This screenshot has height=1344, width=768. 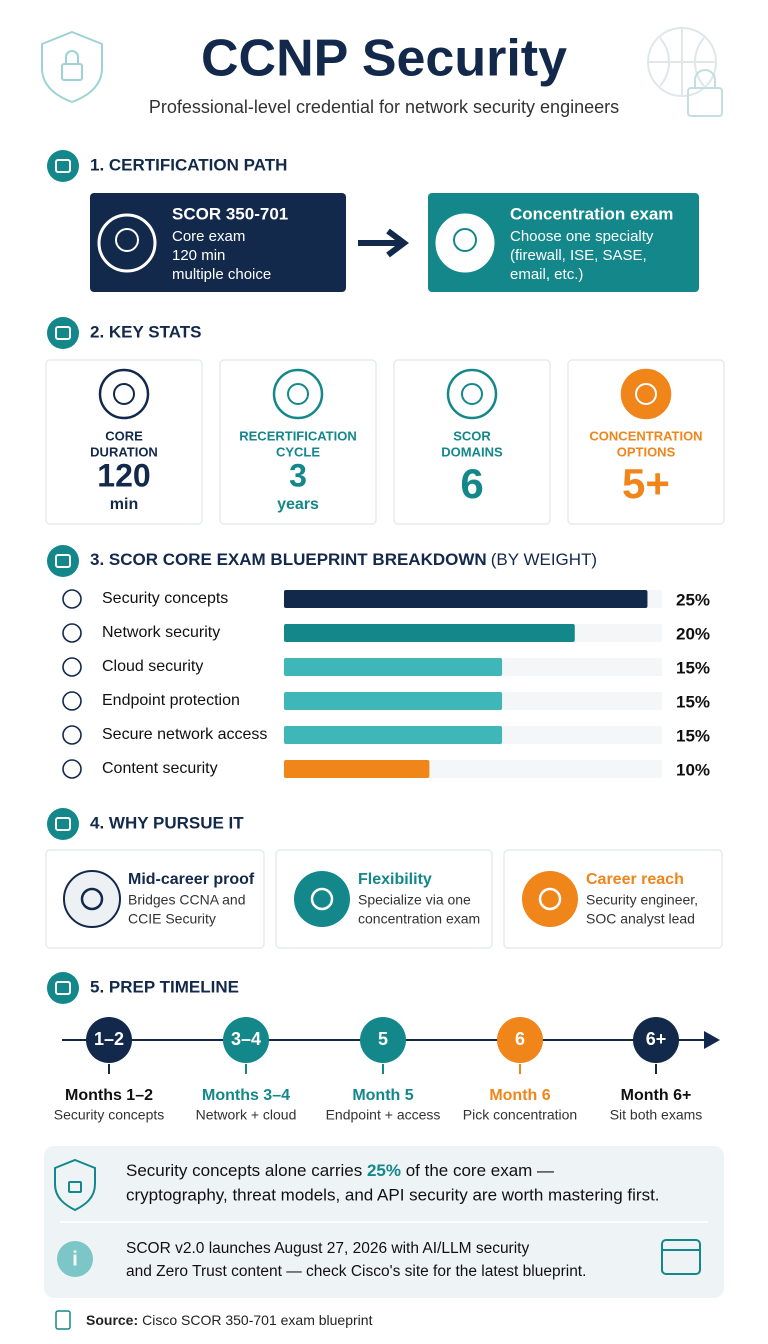 I want to click on why-line: Security engineer,, so click(x=642, y=900).